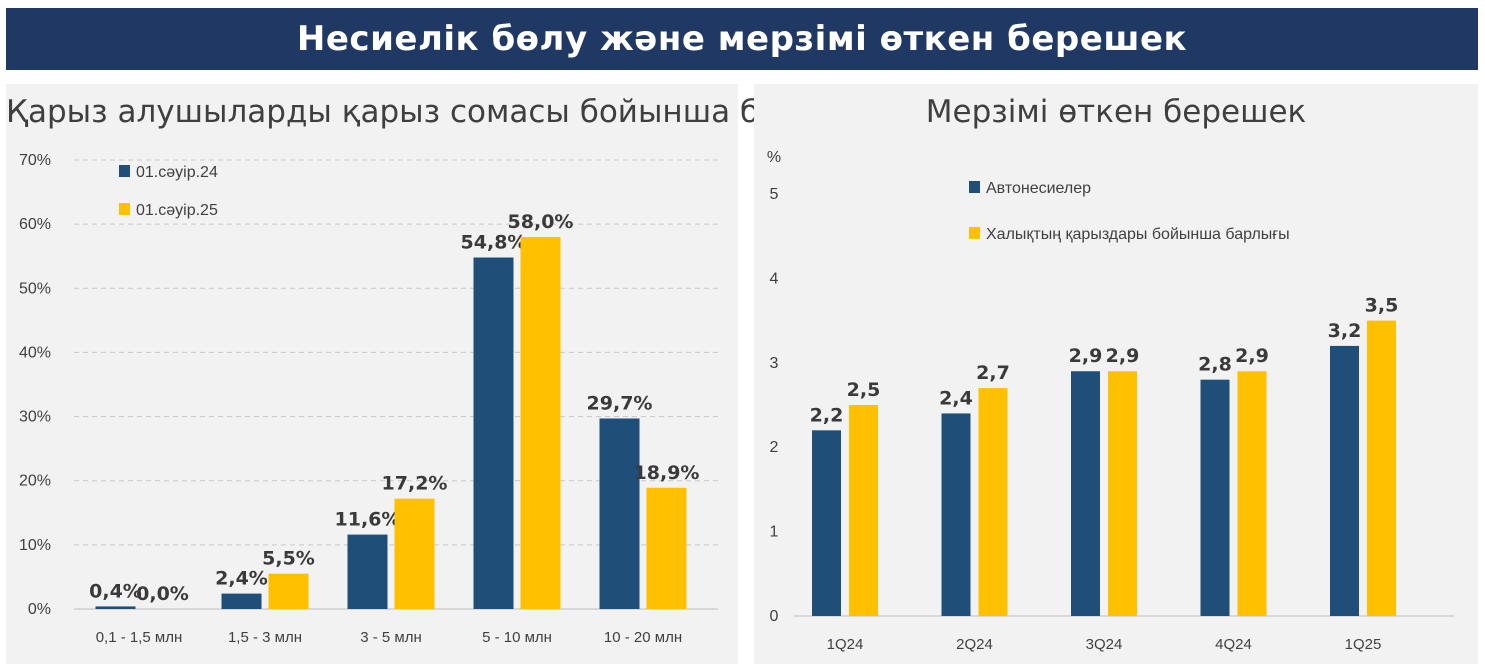  Describe the element at coordinates (774, 532) in the screenshot. I see `overdue-chart-y-tick-label: 1` at that location.